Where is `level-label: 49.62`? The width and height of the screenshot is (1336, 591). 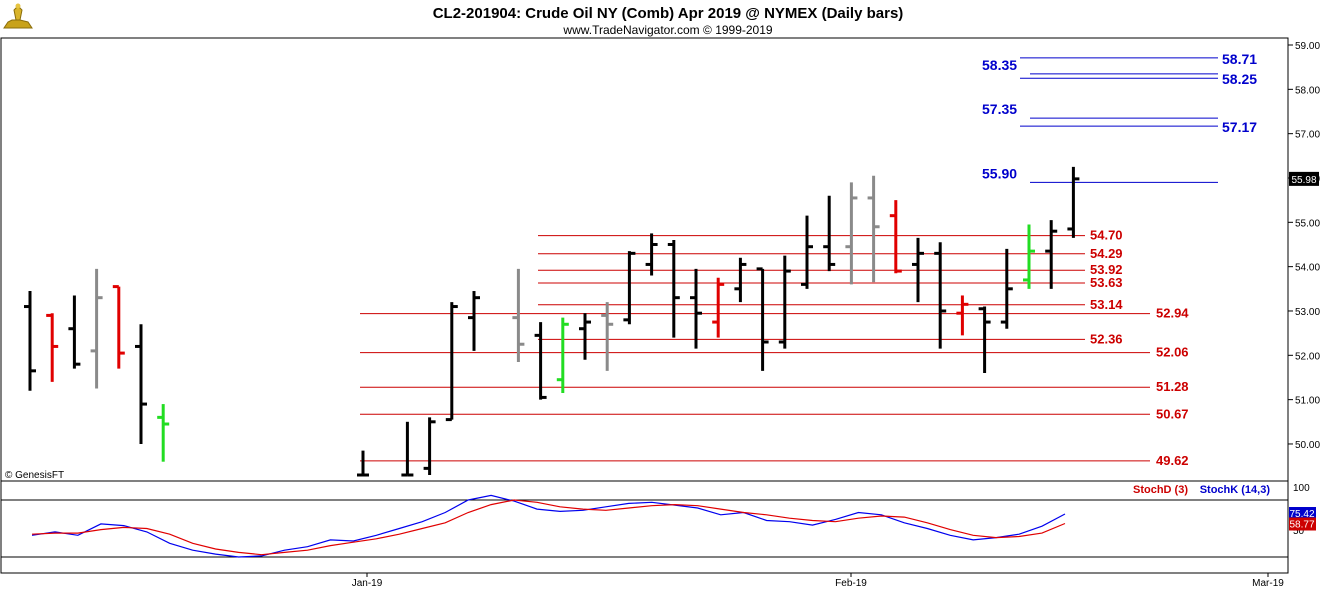
level-label: 49.62 is located at coordinates (1172, 460).